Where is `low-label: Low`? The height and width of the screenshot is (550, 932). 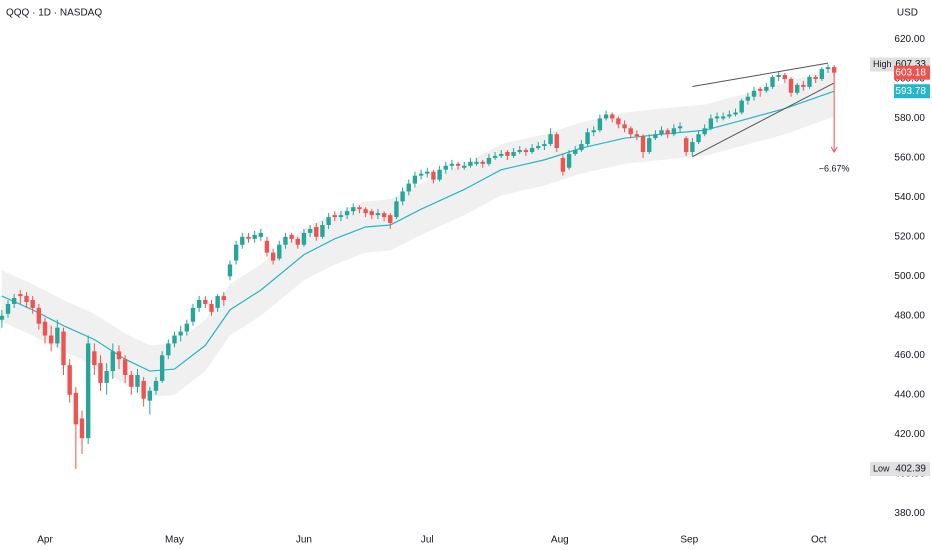
low-label: Low is located at coordinates (881, 468).